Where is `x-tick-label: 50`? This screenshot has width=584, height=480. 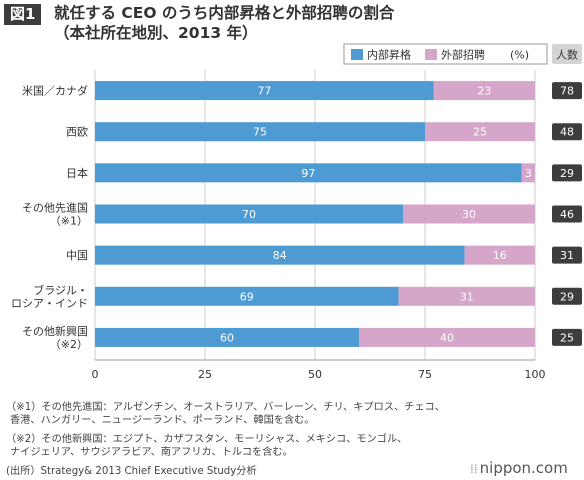
x-tick-label: 50 is located at coordinates (315, 374).